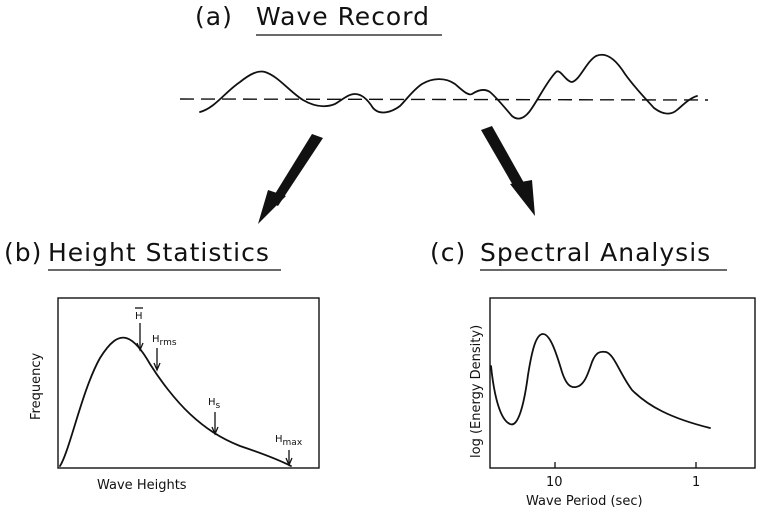  What do you see at coordinates (164, 341) in the screenshot?
I see `rms-height-label: Hrms` at bounding box center [164, 341].